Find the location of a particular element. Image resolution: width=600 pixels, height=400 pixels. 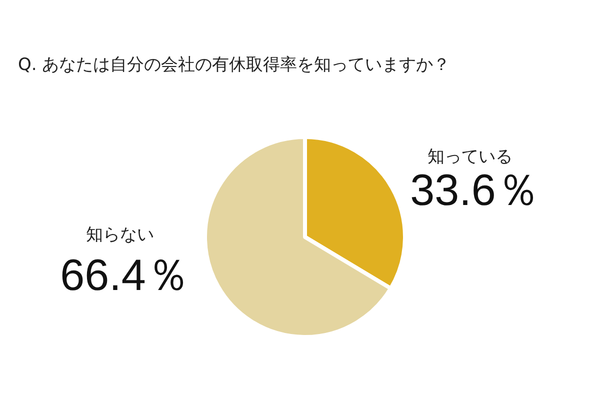

data-label: 33.6％ is located at coordinates (475, 190).